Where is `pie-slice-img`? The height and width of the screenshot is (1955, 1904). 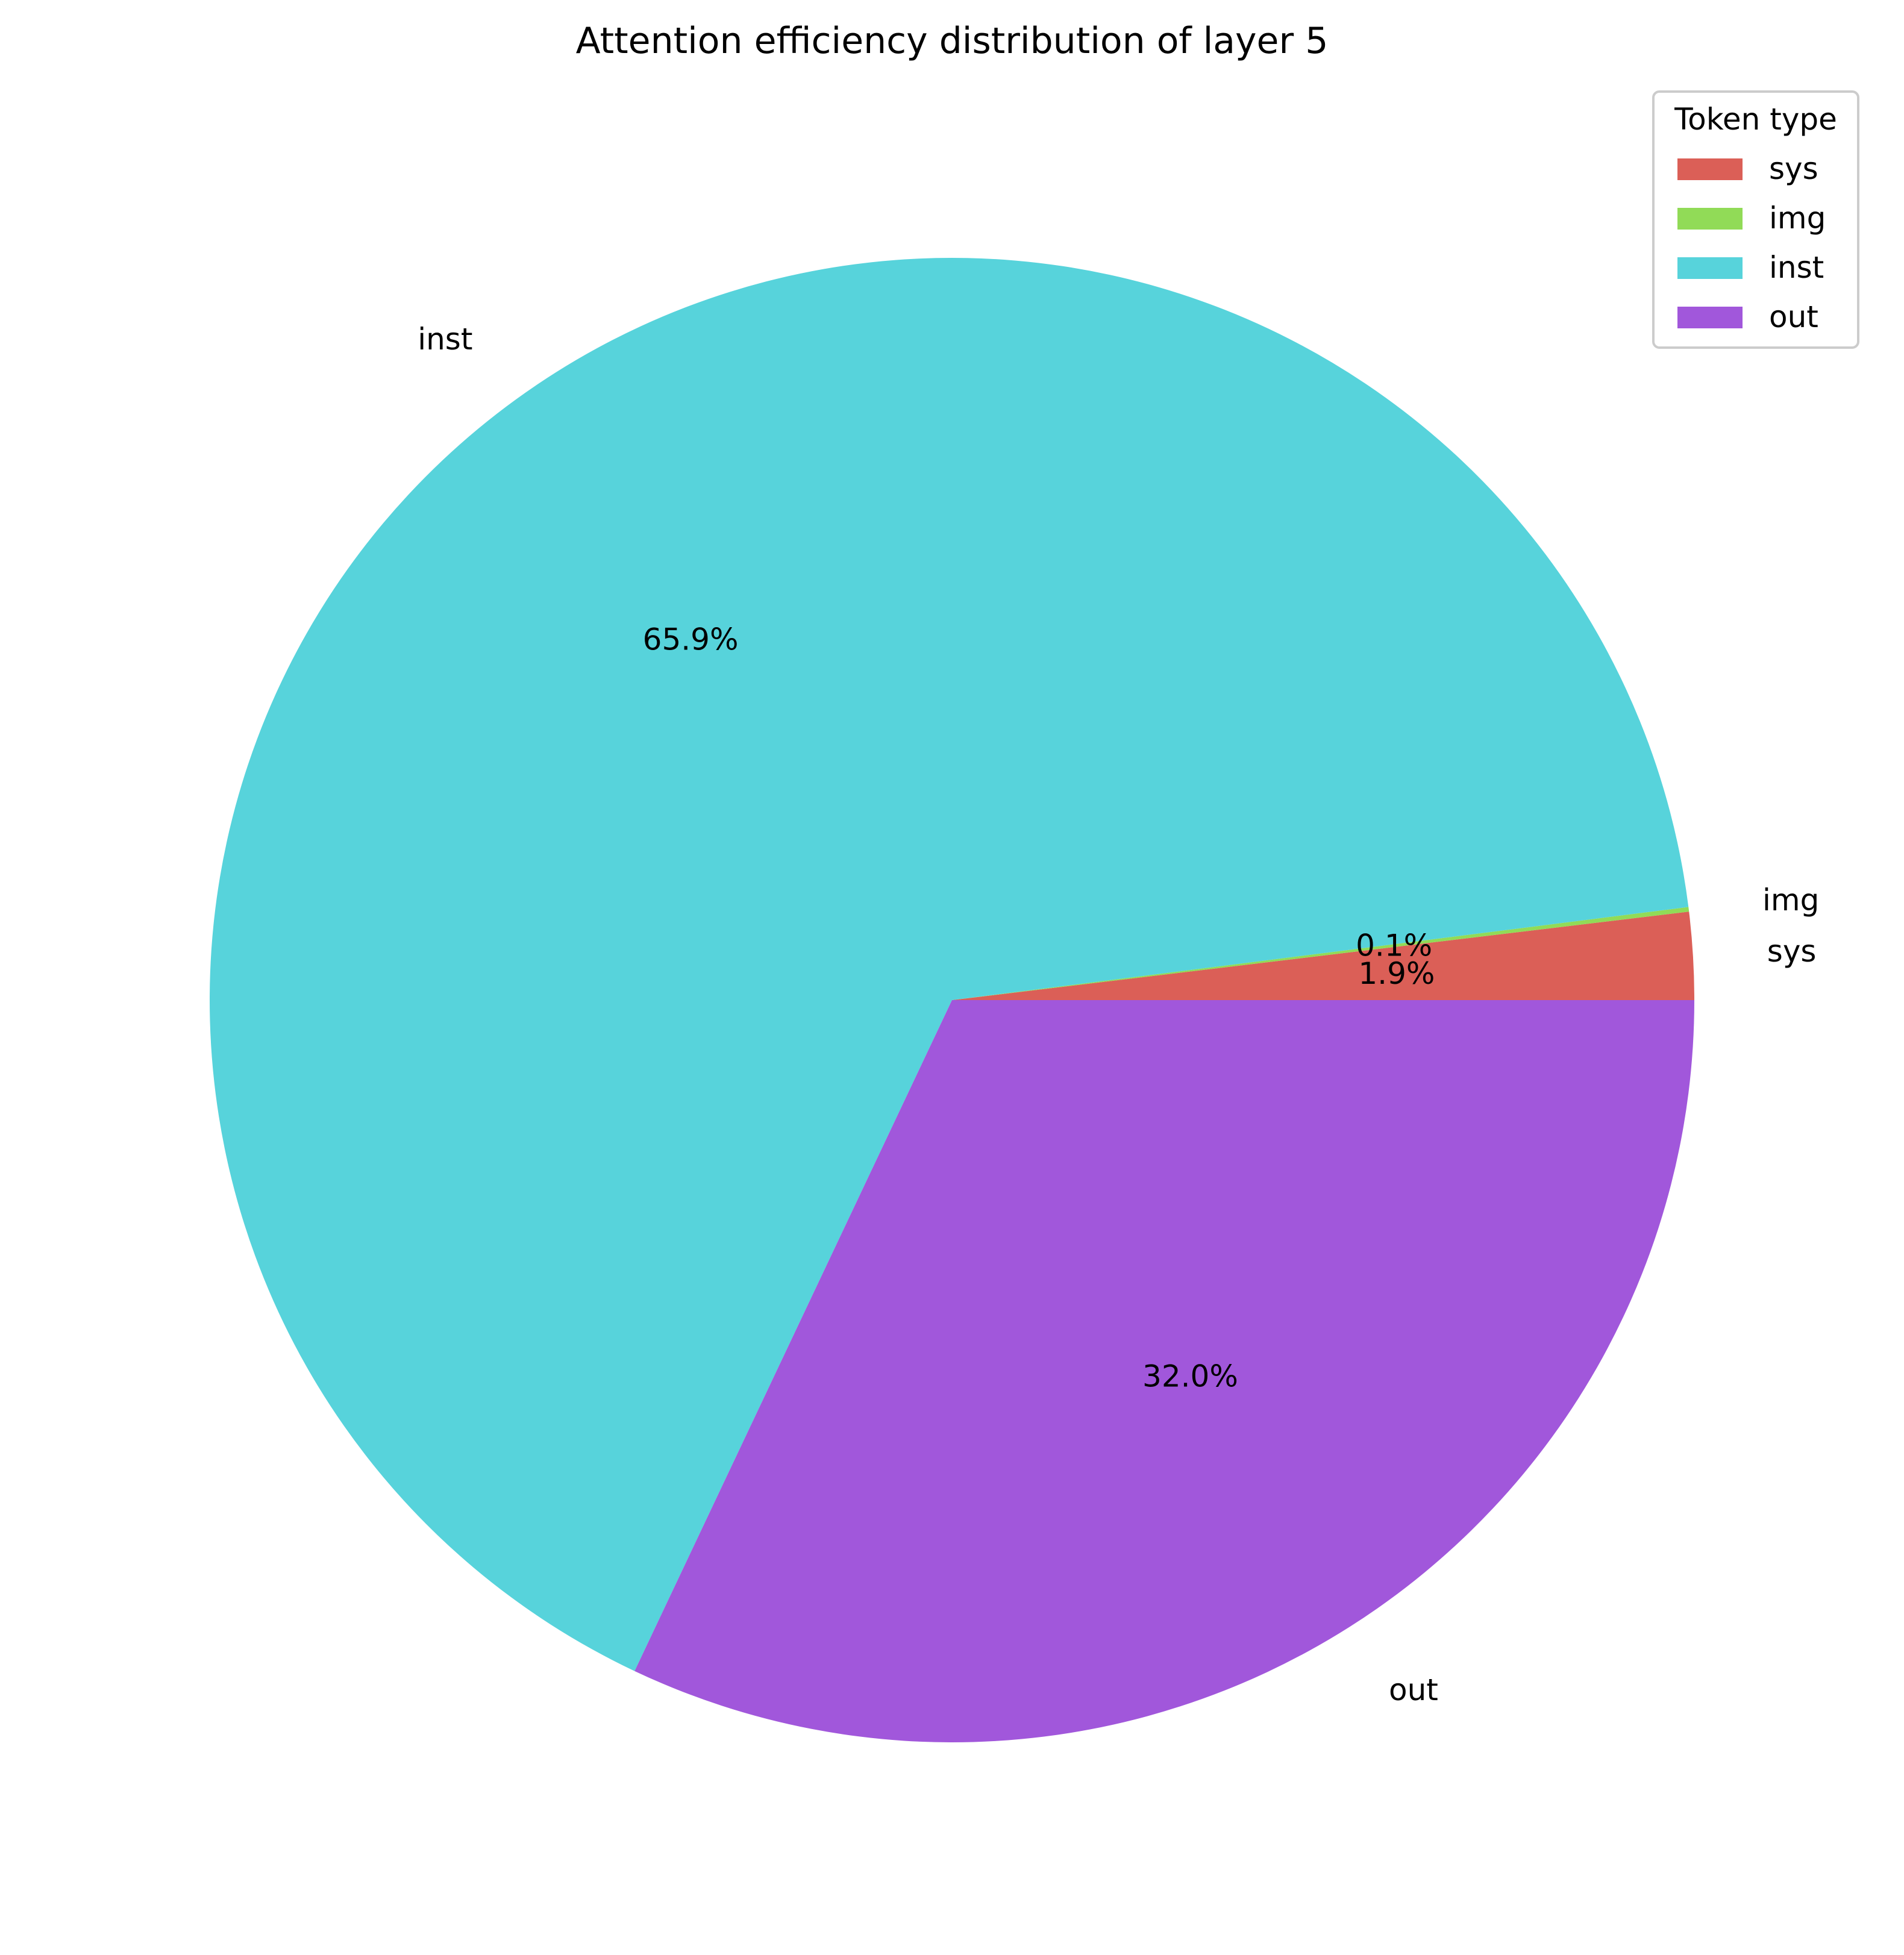 pie-slice-img is located at coordinates (1320, 953).